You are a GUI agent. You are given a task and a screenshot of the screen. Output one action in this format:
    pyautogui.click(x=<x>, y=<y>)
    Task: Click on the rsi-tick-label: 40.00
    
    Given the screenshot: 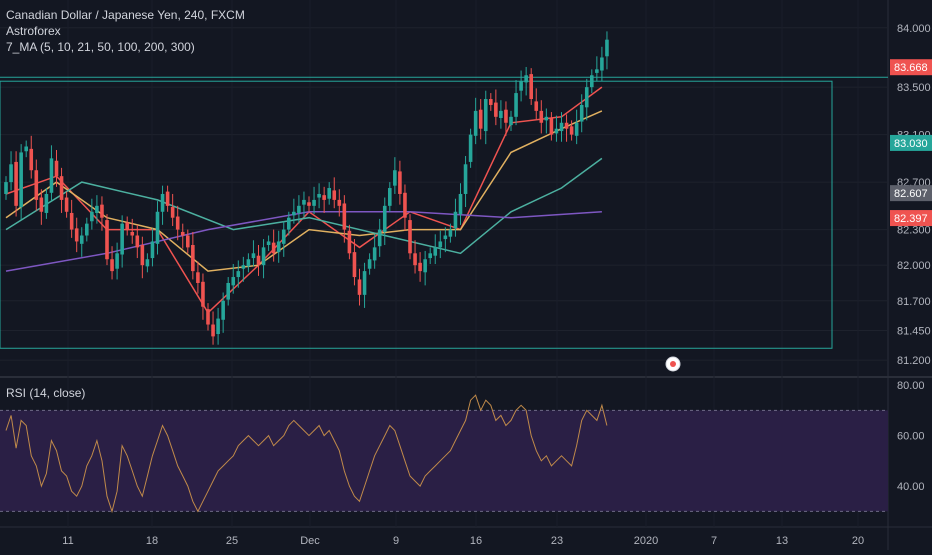 What is the action you would take?
    pyautogui.click(x=911, y=487)
    